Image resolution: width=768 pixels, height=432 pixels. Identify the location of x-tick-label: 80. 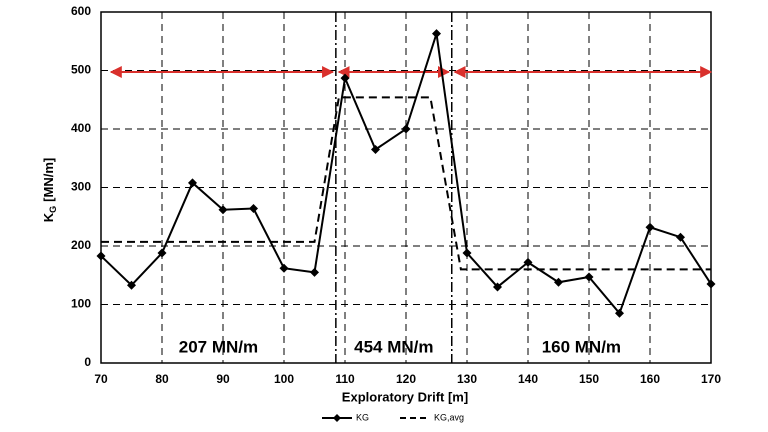
(162, 379).